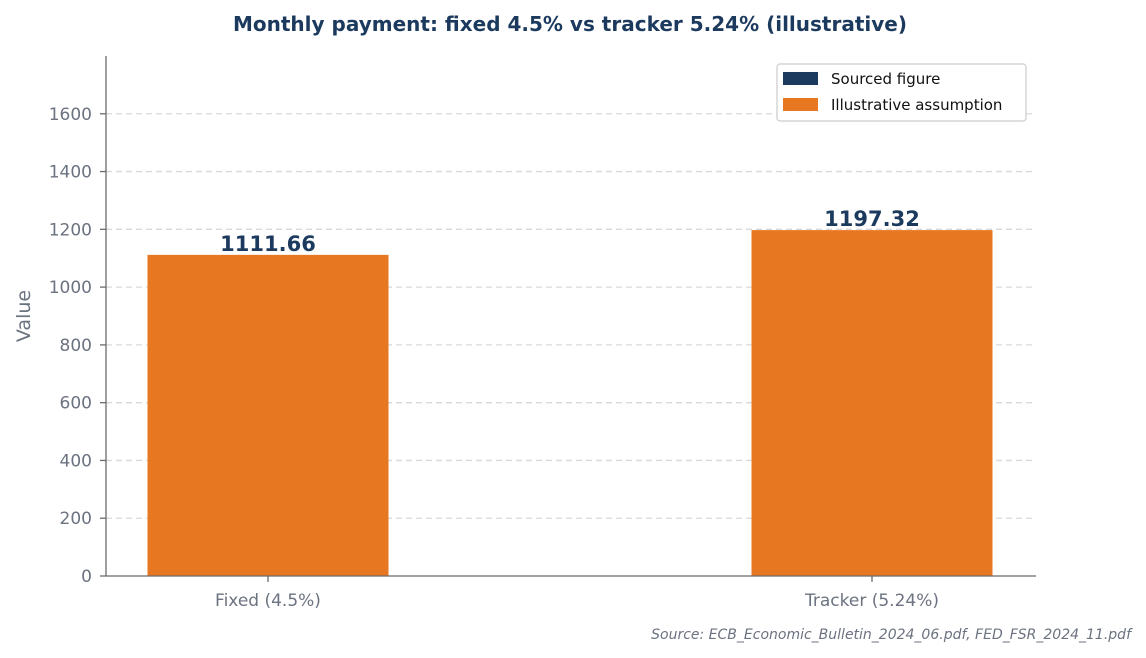 This screenshot has width=1146, height=658. I want to click on legend-box, so click(901, 92).